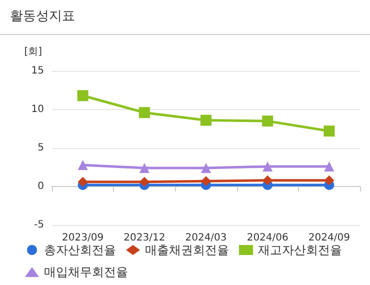 Image resolution: width=370 pixels, height=285 pixels. Describe the element at coordinates (37, 109) in the screenshot. I see `y-tick-label: 10` at that location.